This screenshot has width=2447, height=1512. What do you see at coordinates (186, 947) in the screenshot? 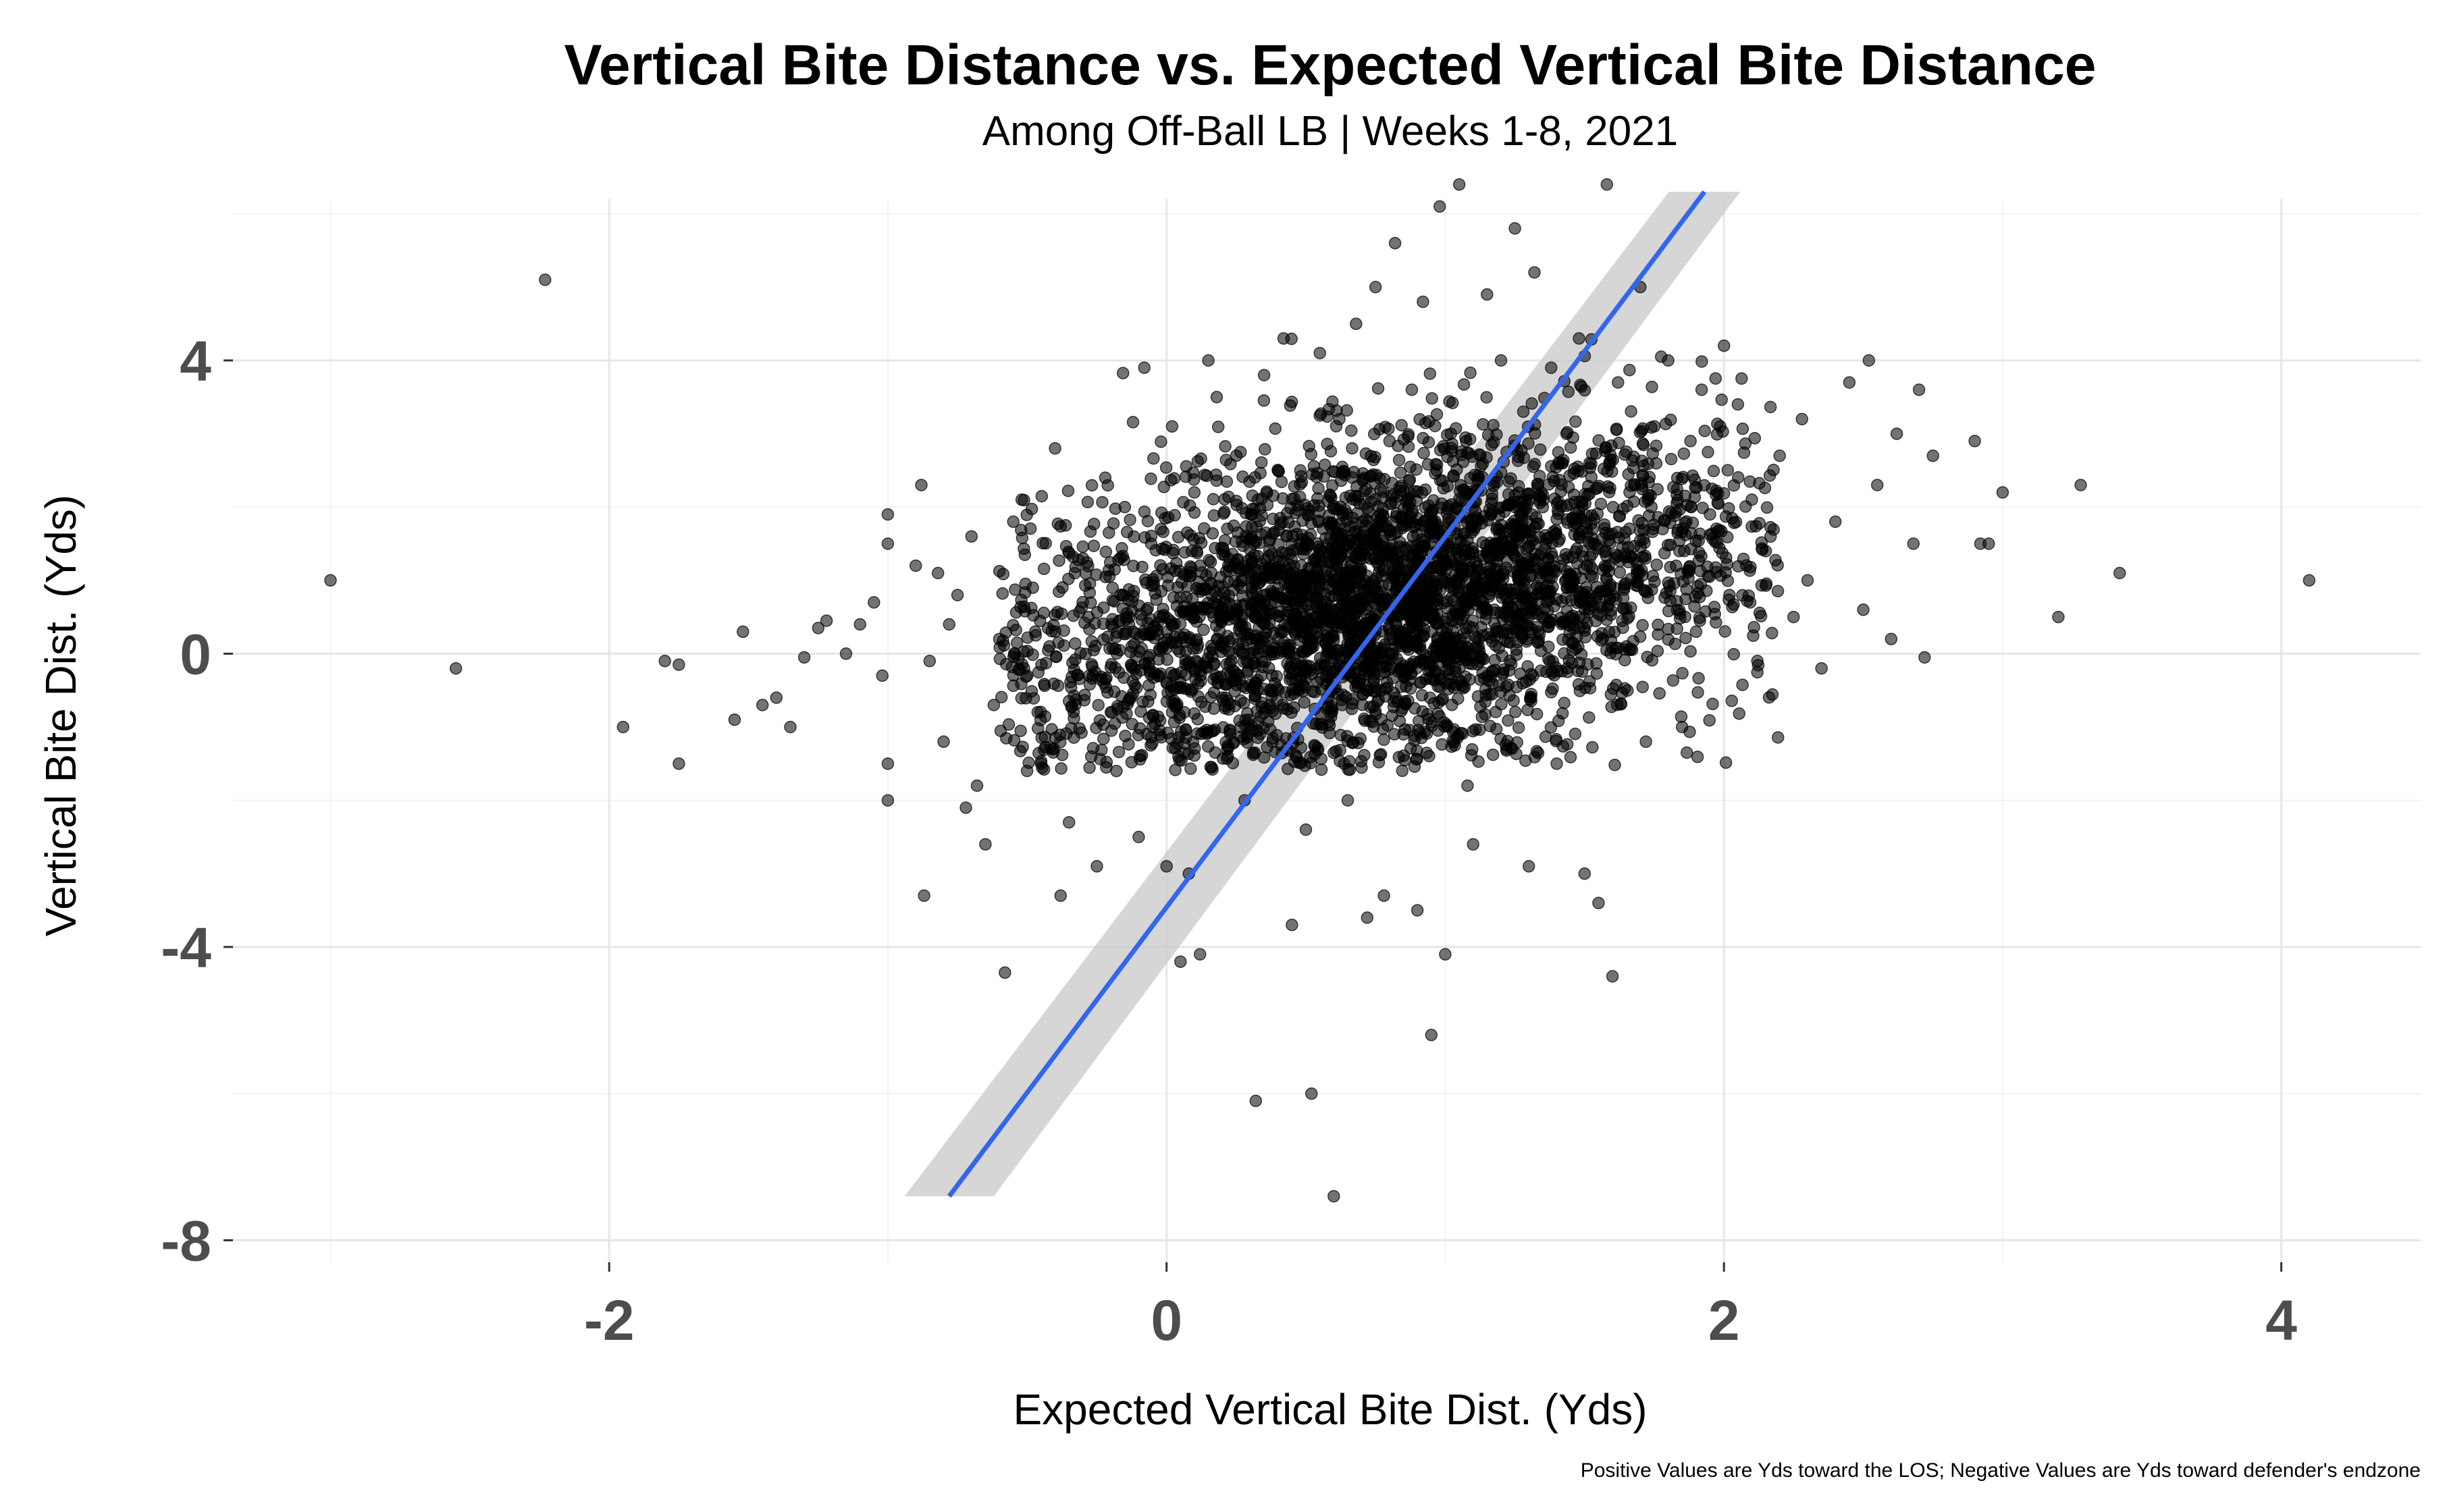
I see `y-tick-label: -4` at bounding box center [186, 947].